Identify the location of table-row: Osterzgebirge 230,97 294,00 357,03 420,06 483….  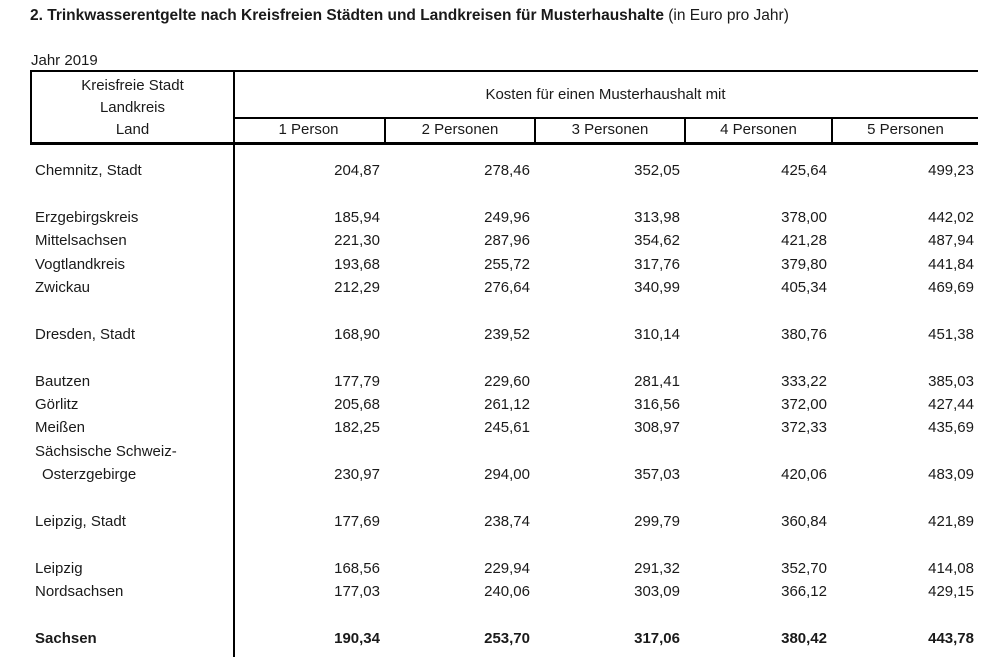
(504, 474).